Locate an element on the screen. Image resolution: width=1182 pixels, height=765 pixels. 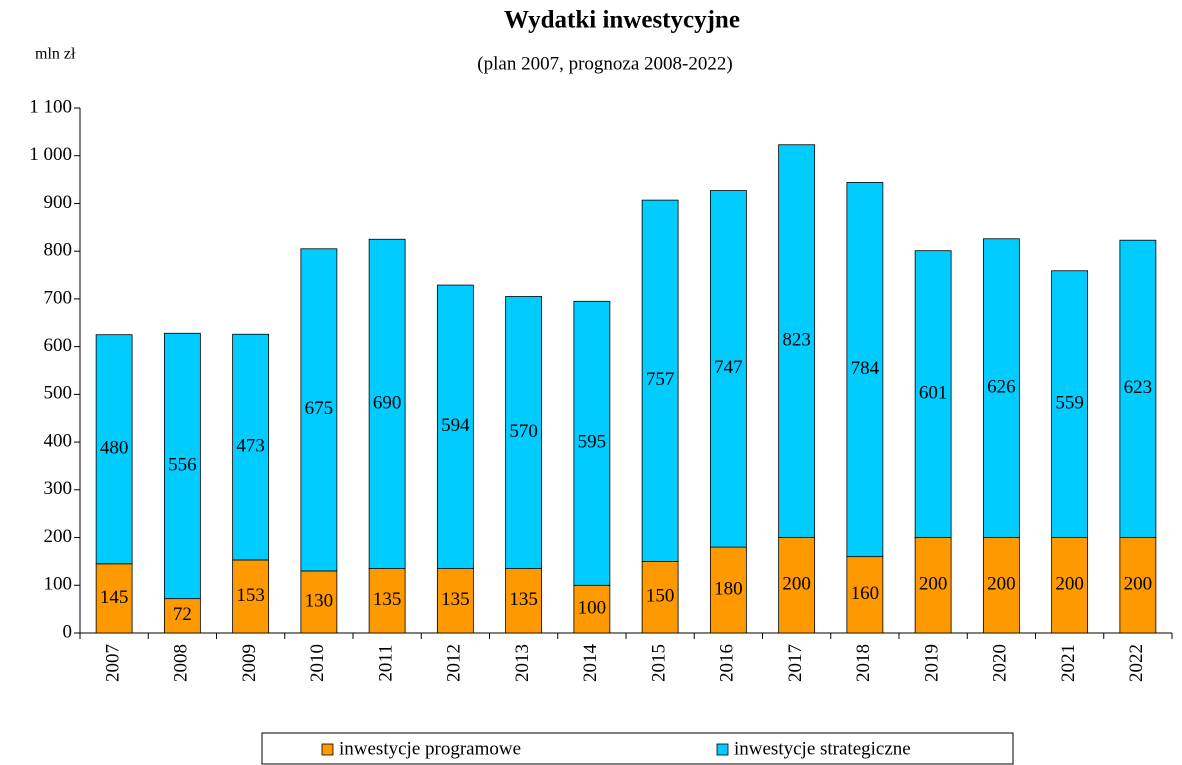
y-tick-label: 200 is located at coordinates (58, 536).